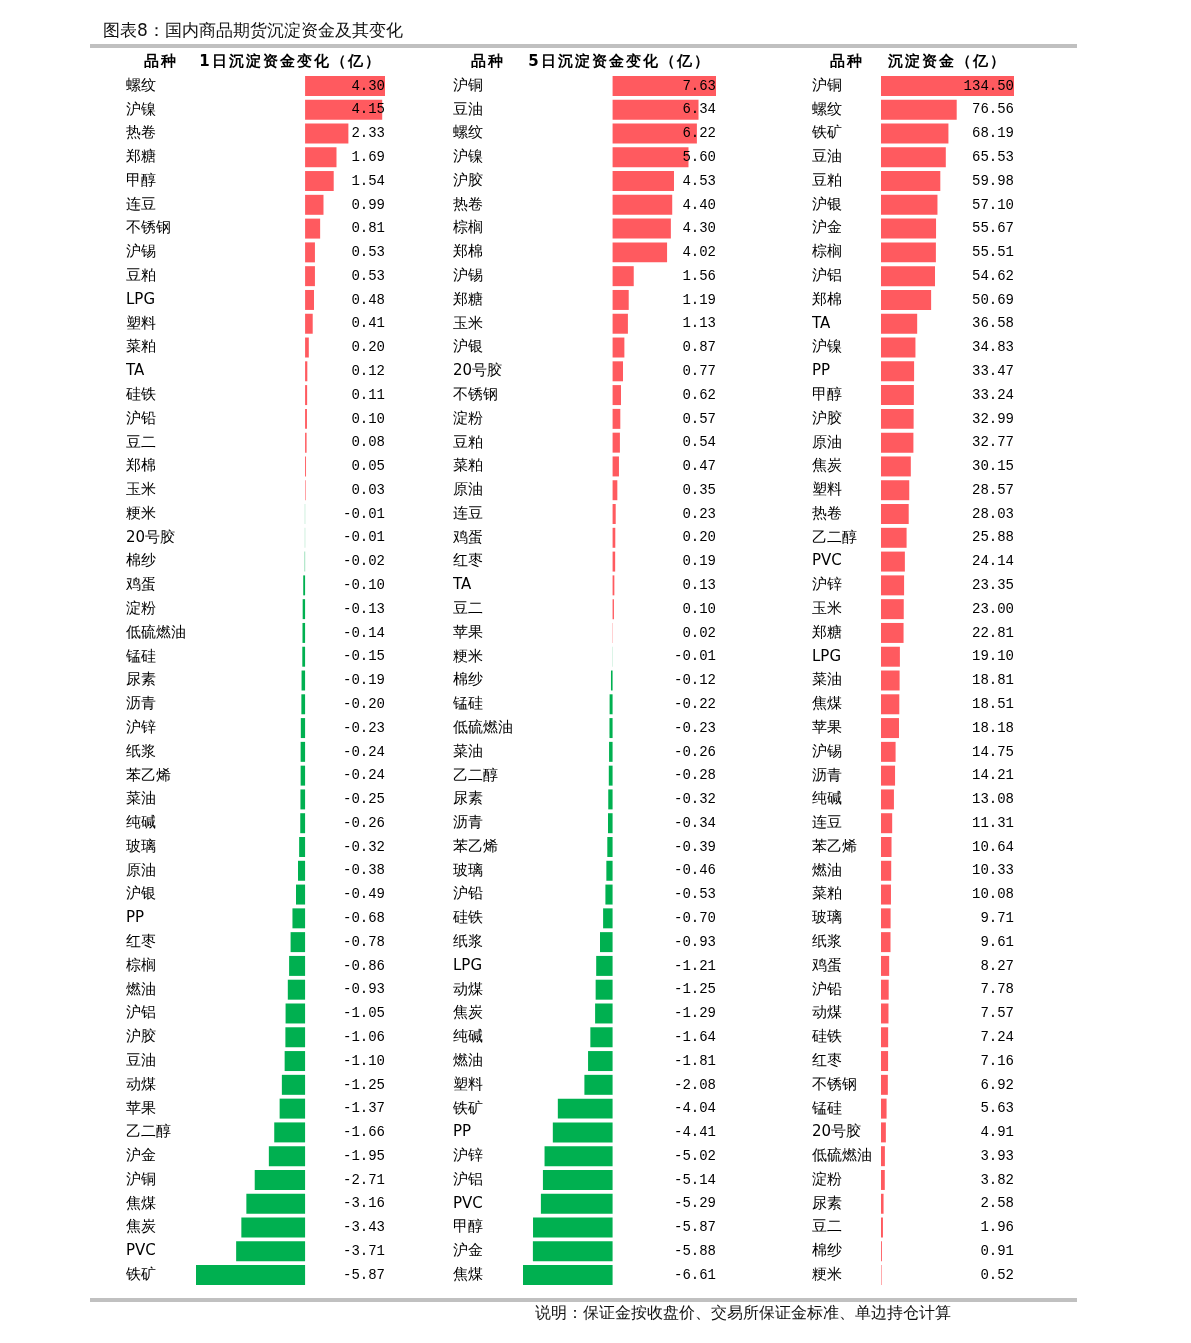 This screenshot has width=1191, height=1343. I want to click on data-label: 1.96, so click(997, 1227).